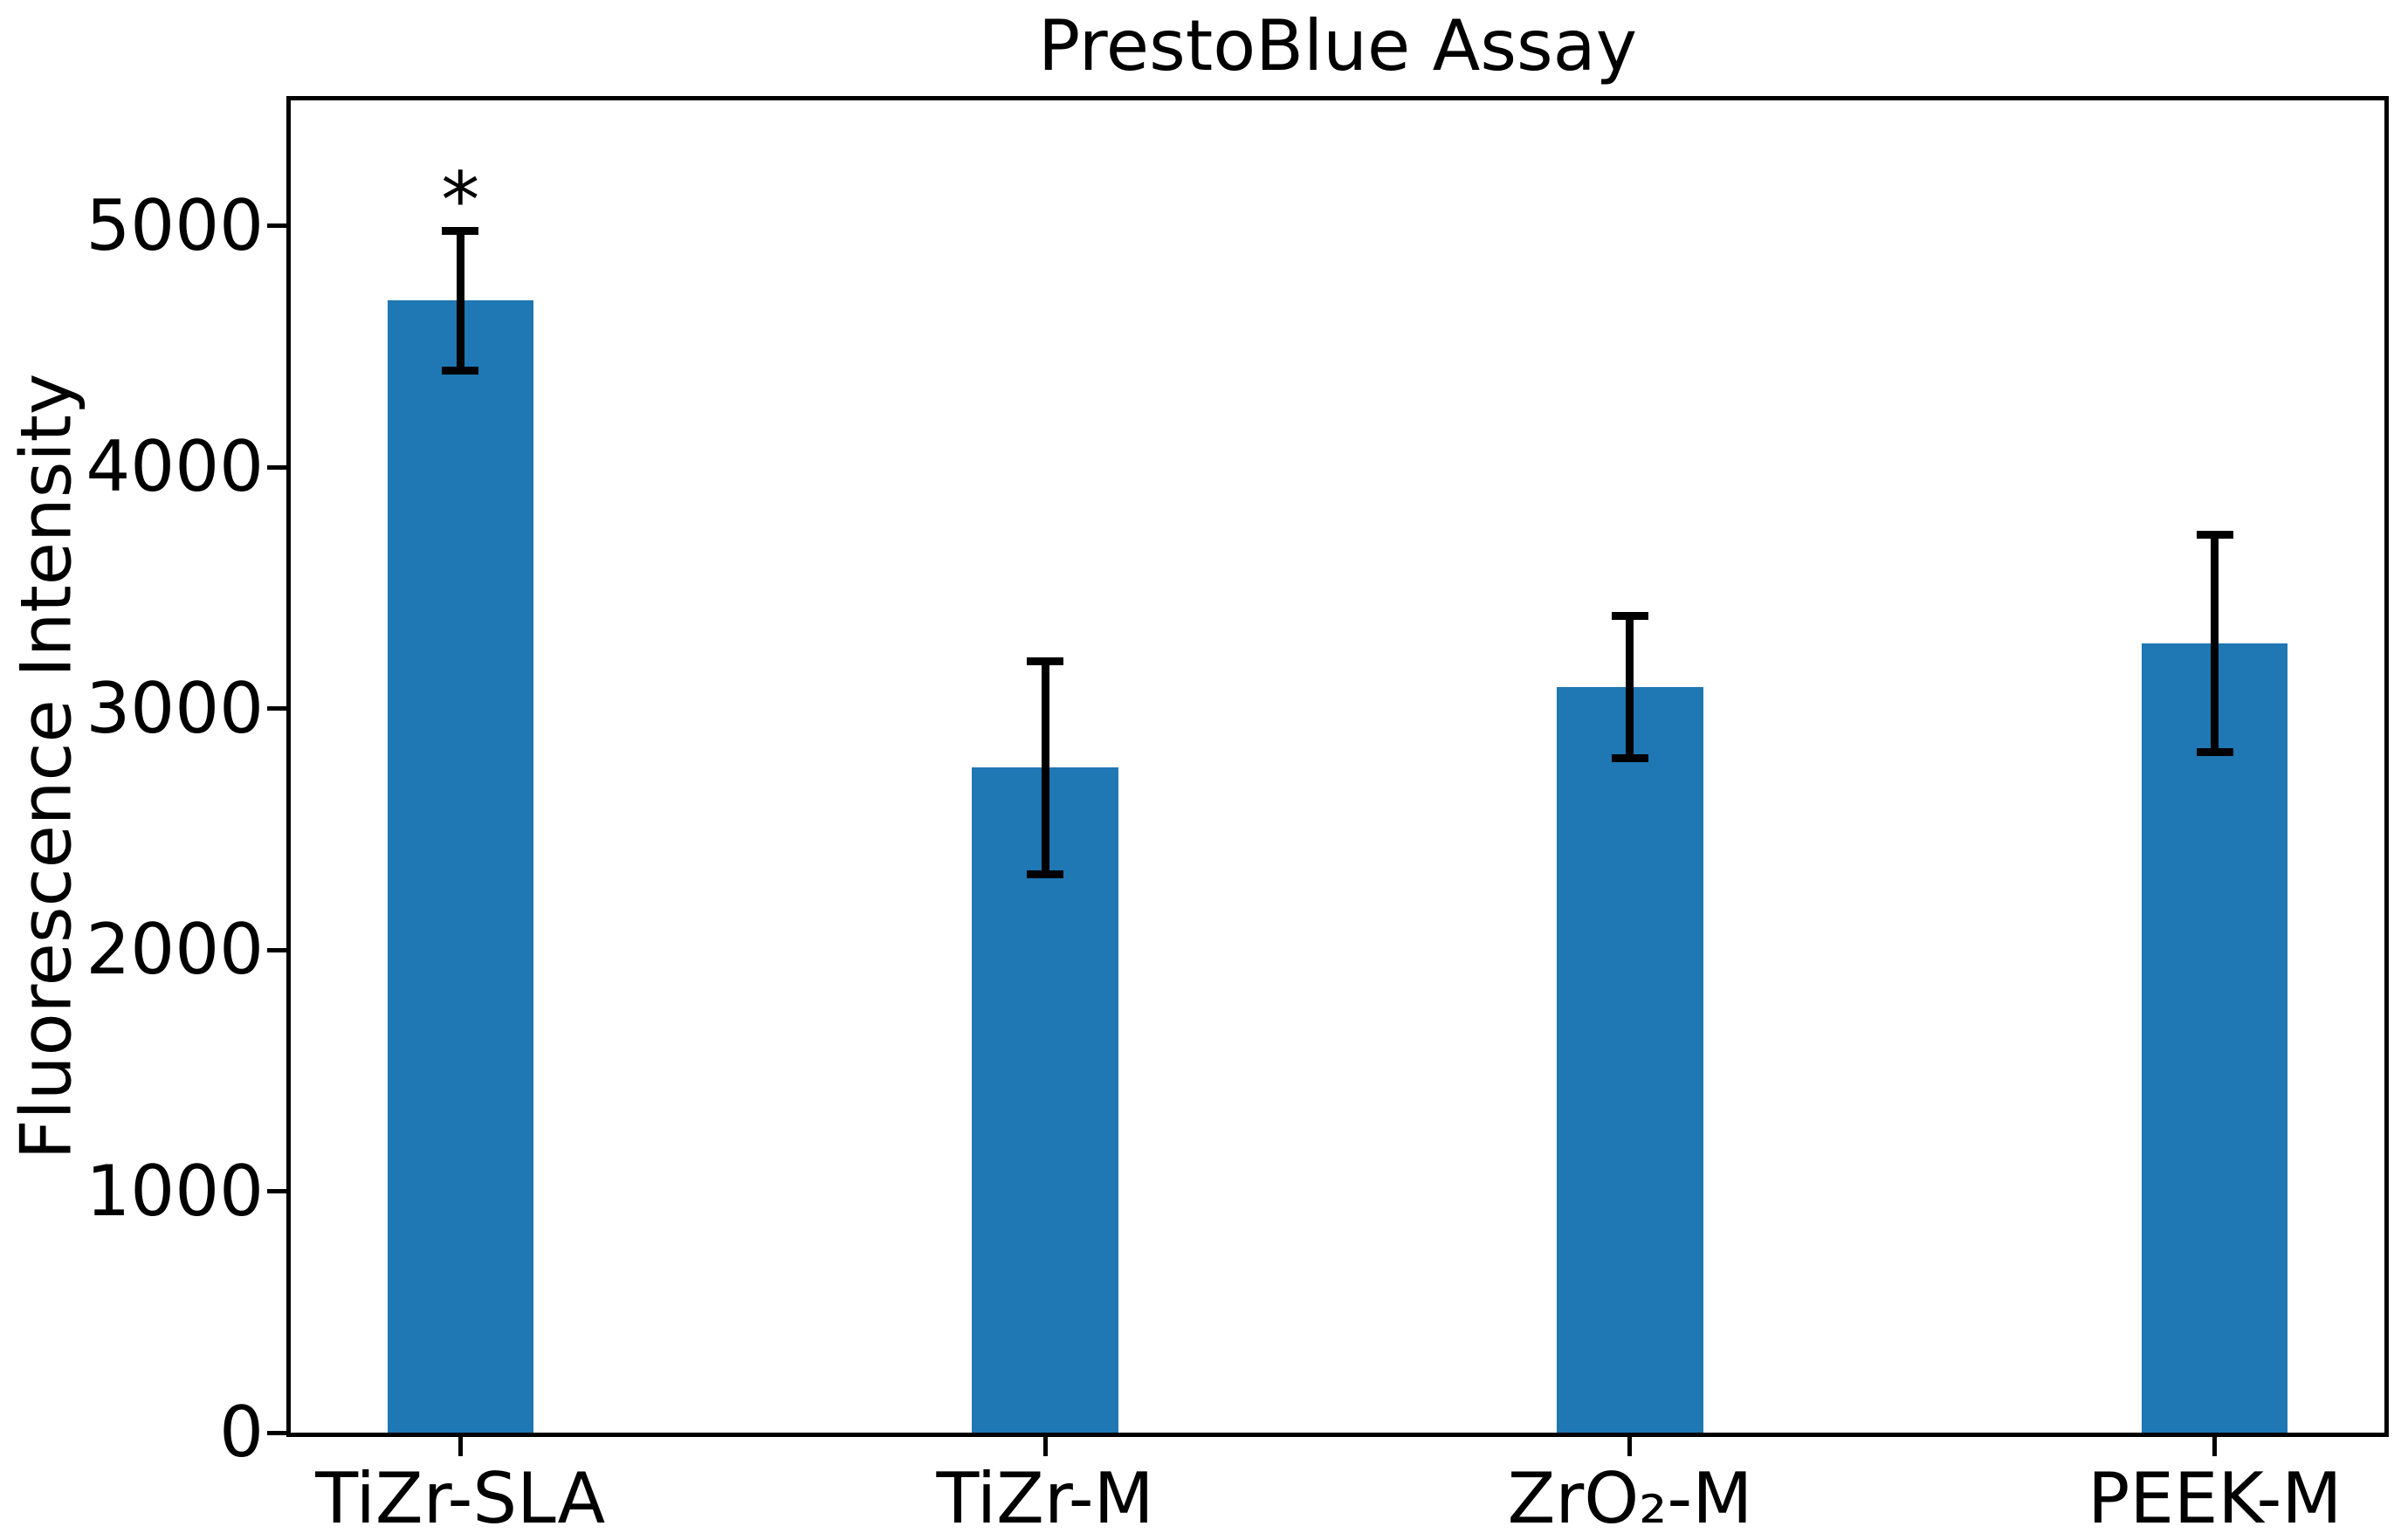 This screenshot has width=2401, height=1540. What do you see at coordinates (1045, 1100) in the screenshot?
I see `bar-tizr-m` at bounding box center [1045, 1100].